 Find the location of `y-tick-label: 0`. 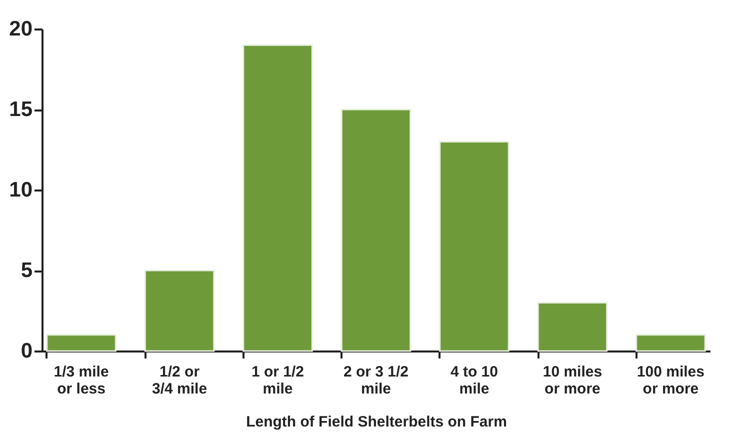

y-tick-label: 0 is located at coordinates (26, 351).